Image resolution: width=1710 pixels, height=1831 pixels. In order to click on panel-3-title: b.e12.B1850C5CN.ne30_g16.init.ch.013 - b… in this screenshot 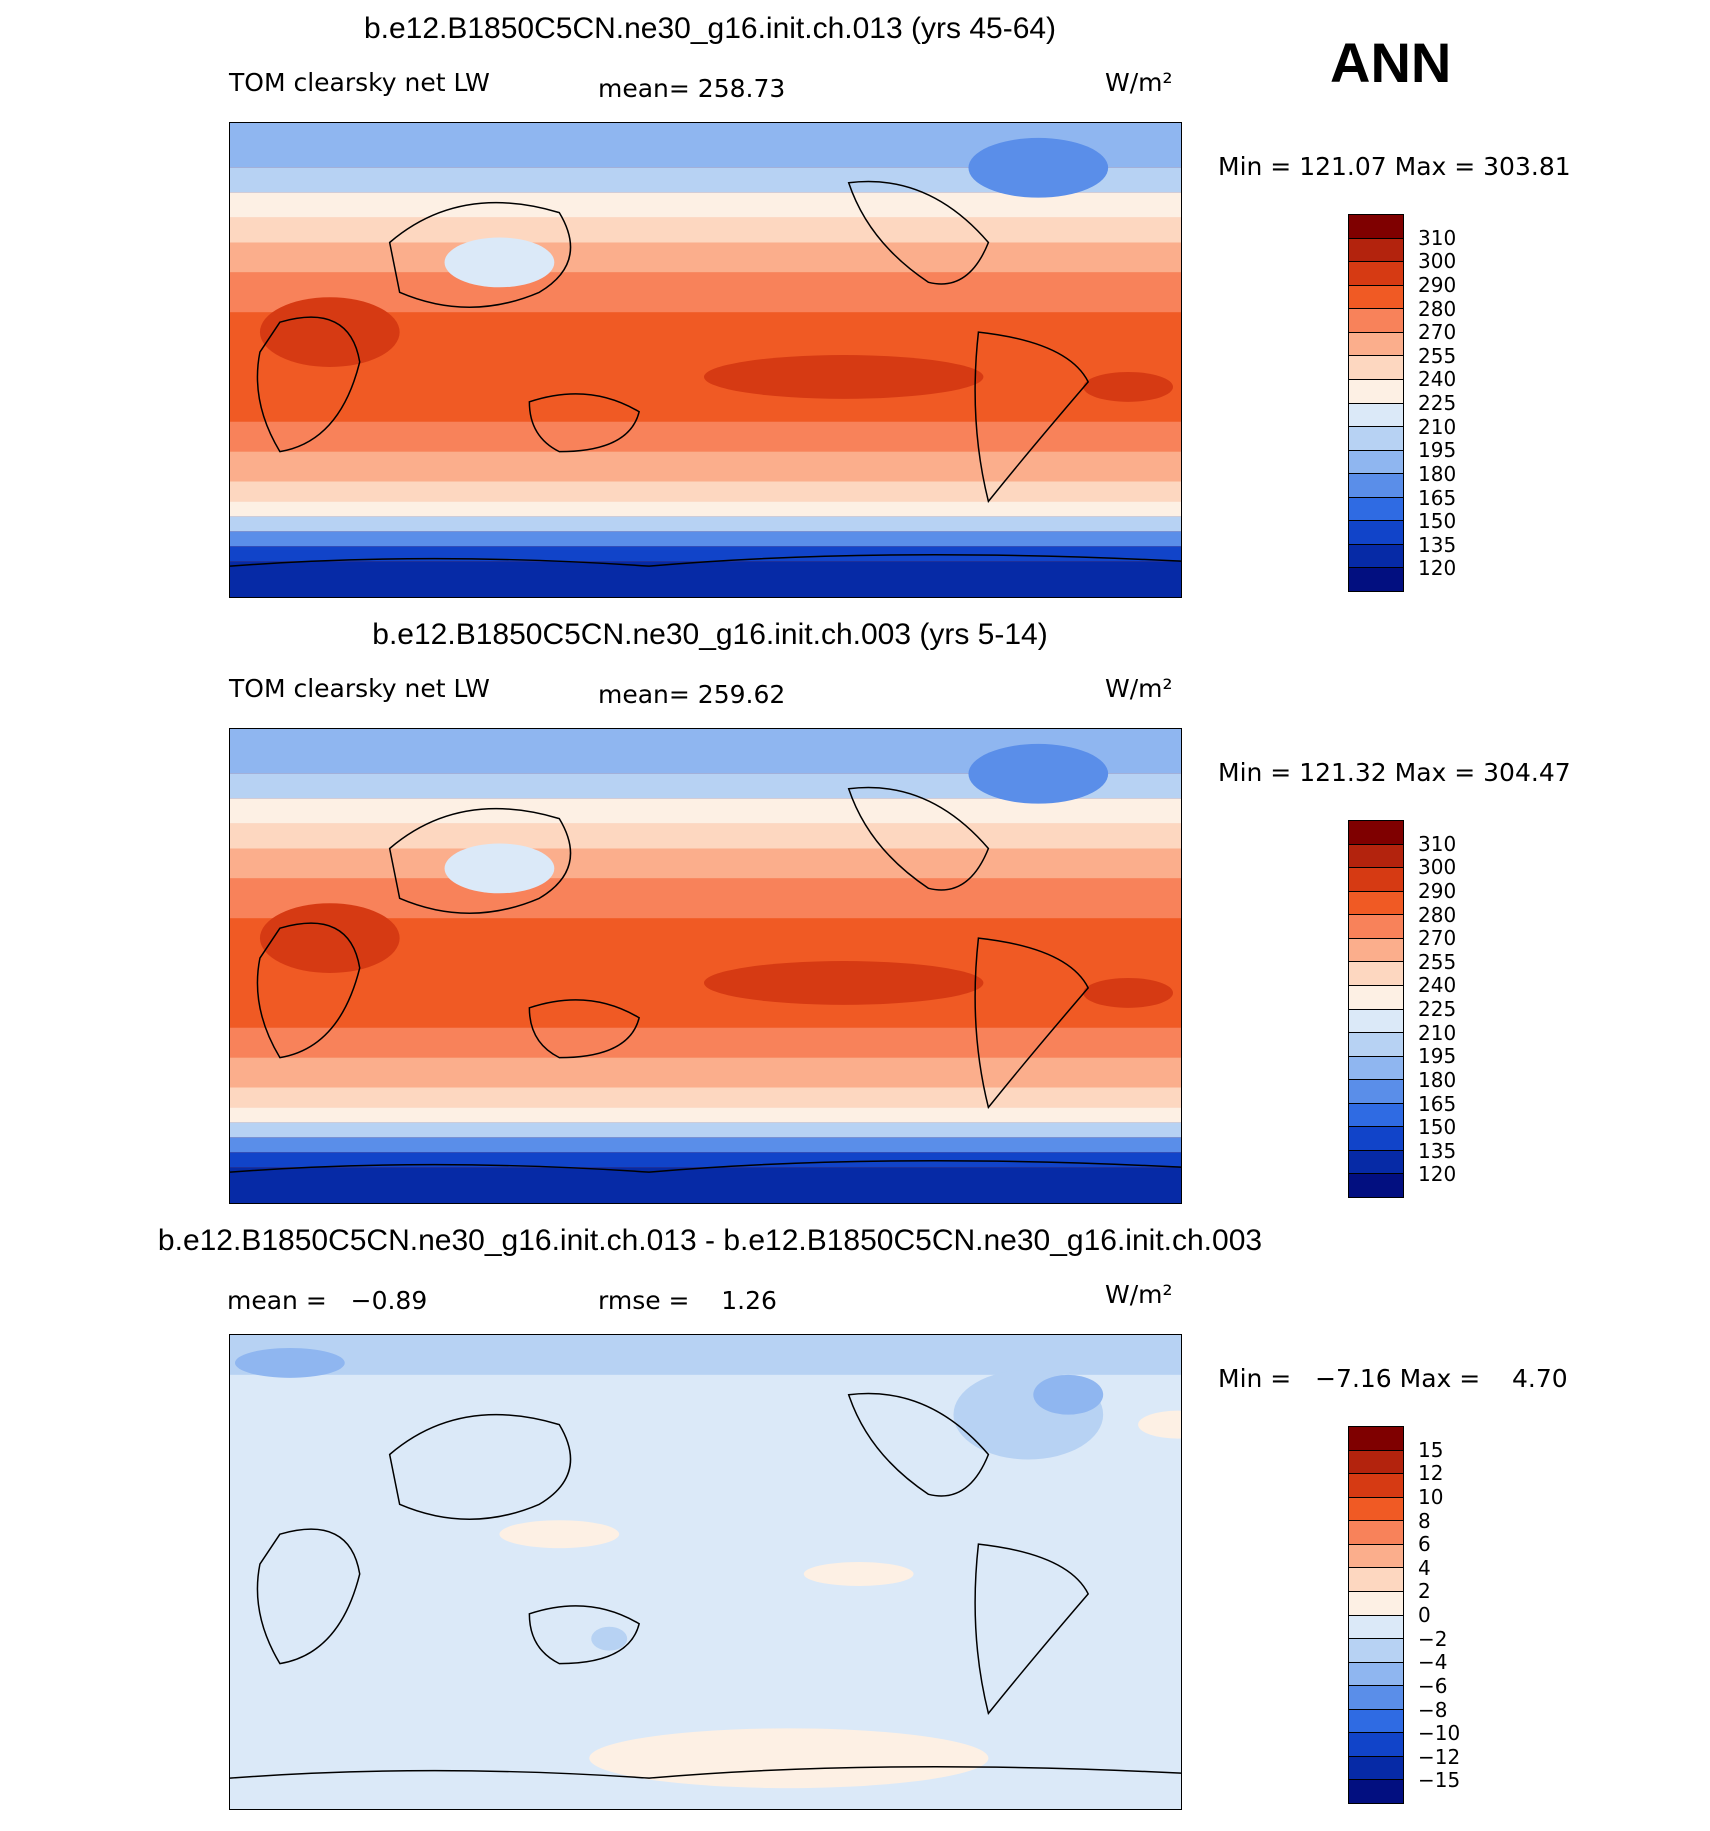, I will do `click(710, 1240)`.